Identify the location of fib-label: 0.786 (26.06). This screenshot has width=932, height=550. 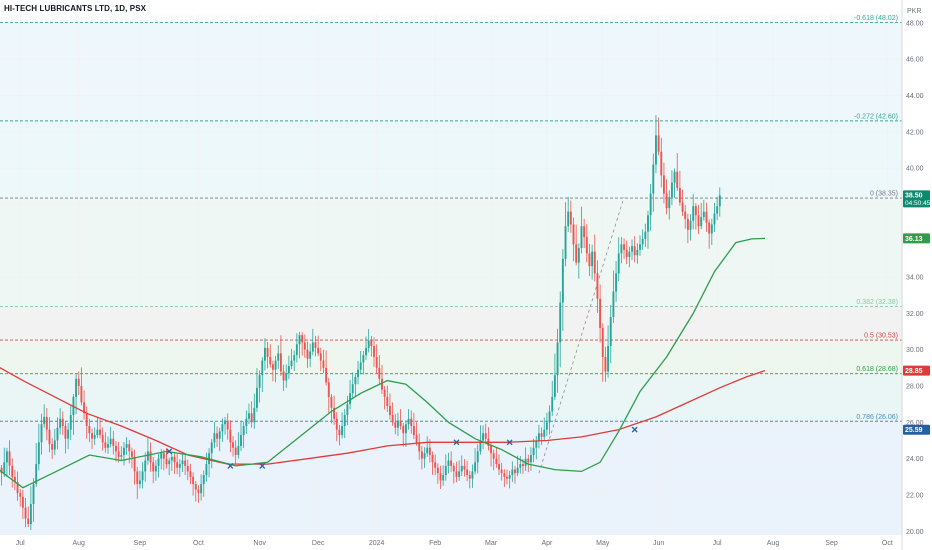
(877, 417).